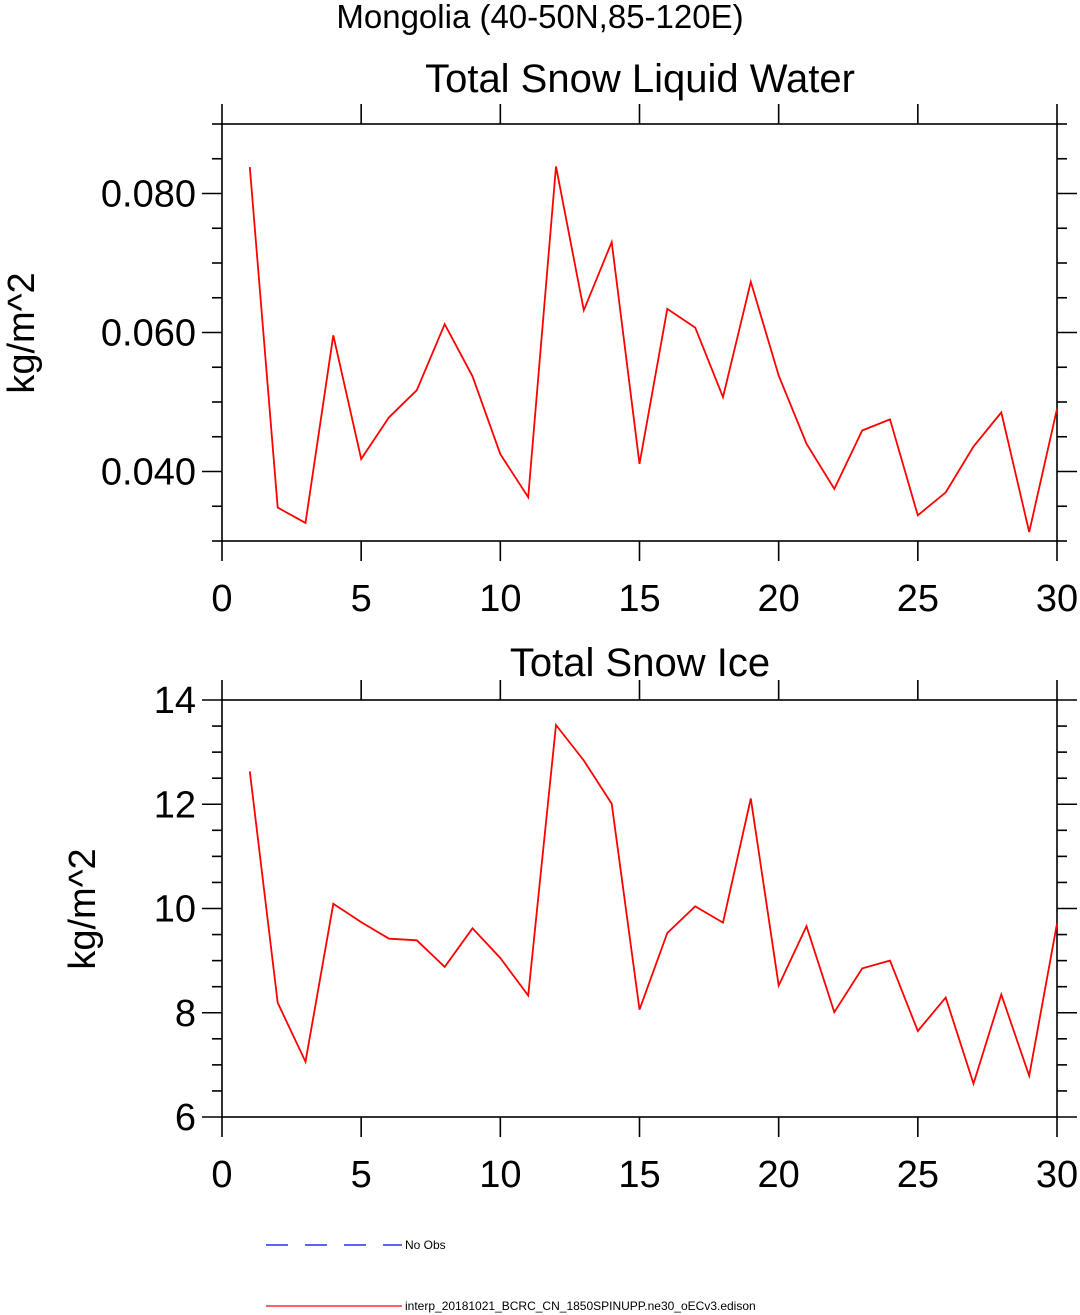  What do you see at coordinates (185, 1014) in the screenshot?
I see `y-tick-label: 8` at bounding box center [185, 1014].